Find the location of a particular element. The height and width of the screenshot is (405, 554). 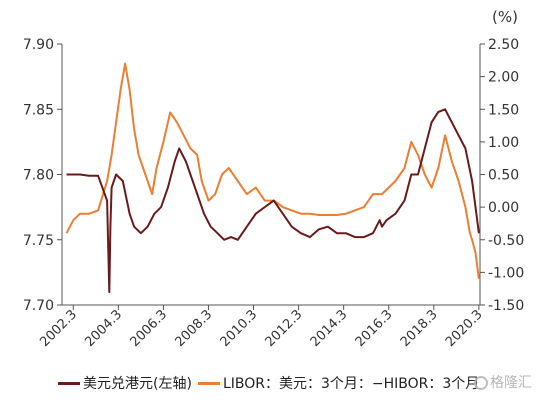

right-tick-label: 2.00 is located at coordinates (503, 78).